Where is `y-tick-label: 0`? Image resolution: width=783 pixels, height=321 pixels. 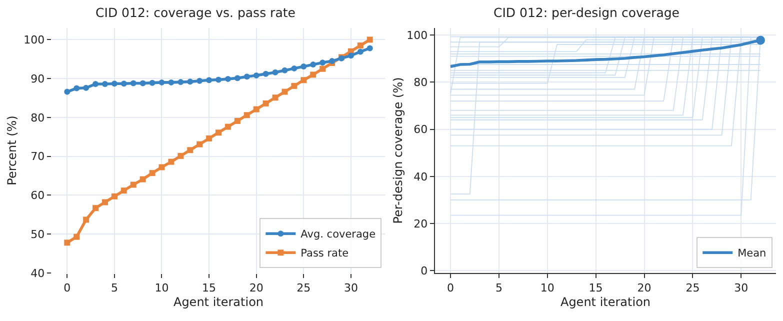
y-tick-label: 0 is located at coordinates (424, 271).